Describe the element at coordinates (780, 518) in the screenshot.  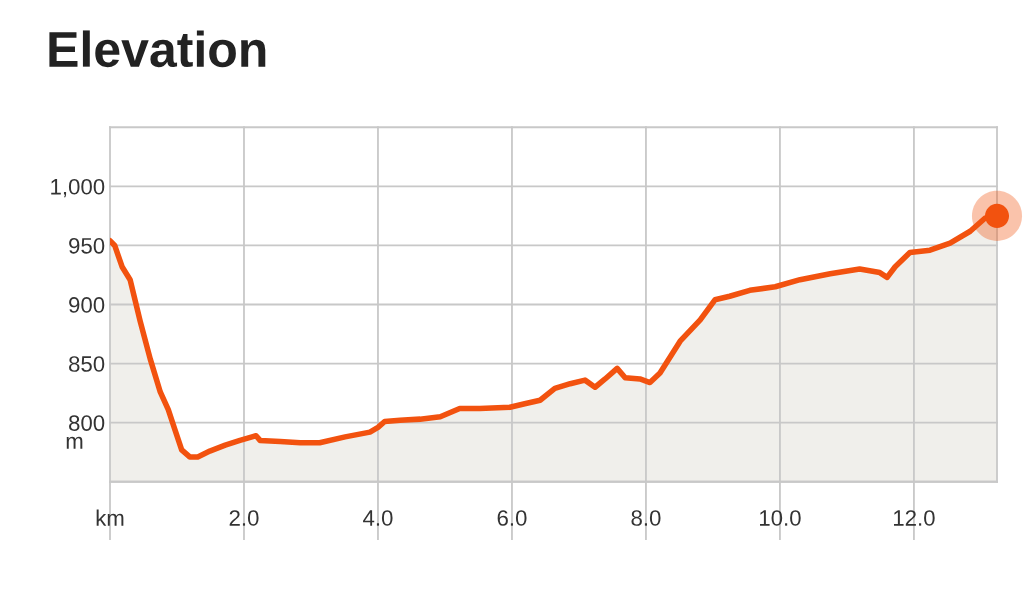
I see `x-tick-label: 10.0` at that location.